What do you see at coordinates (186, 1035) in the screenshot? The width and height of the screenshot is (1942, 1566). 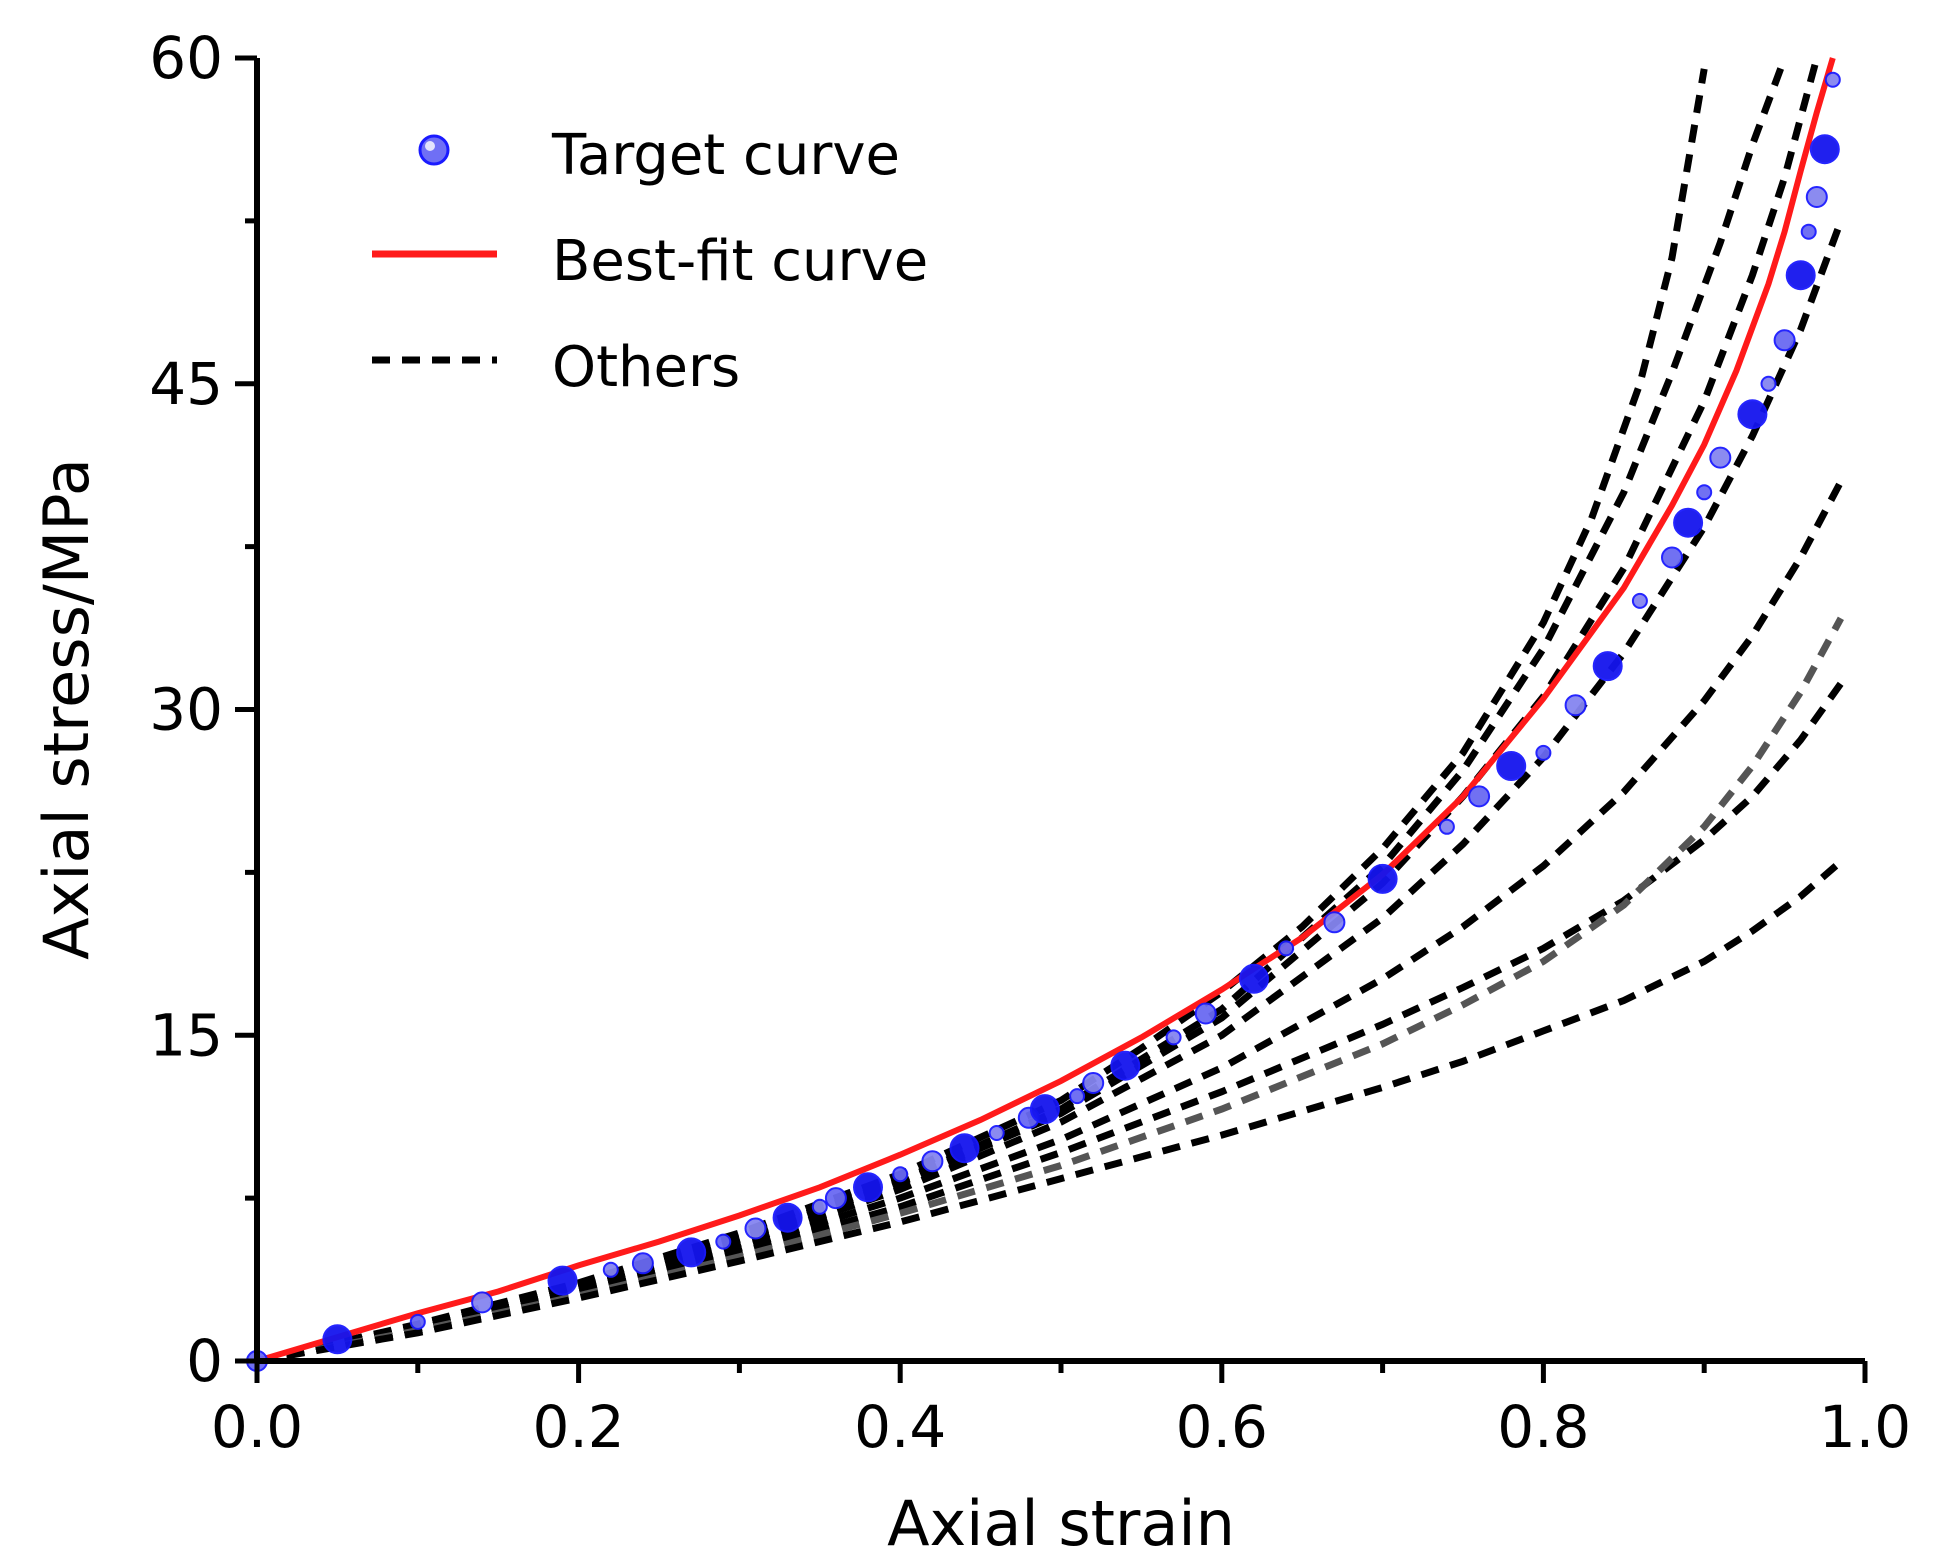 I see `y-tick-label: 15` at bounding box center [186, 1035].